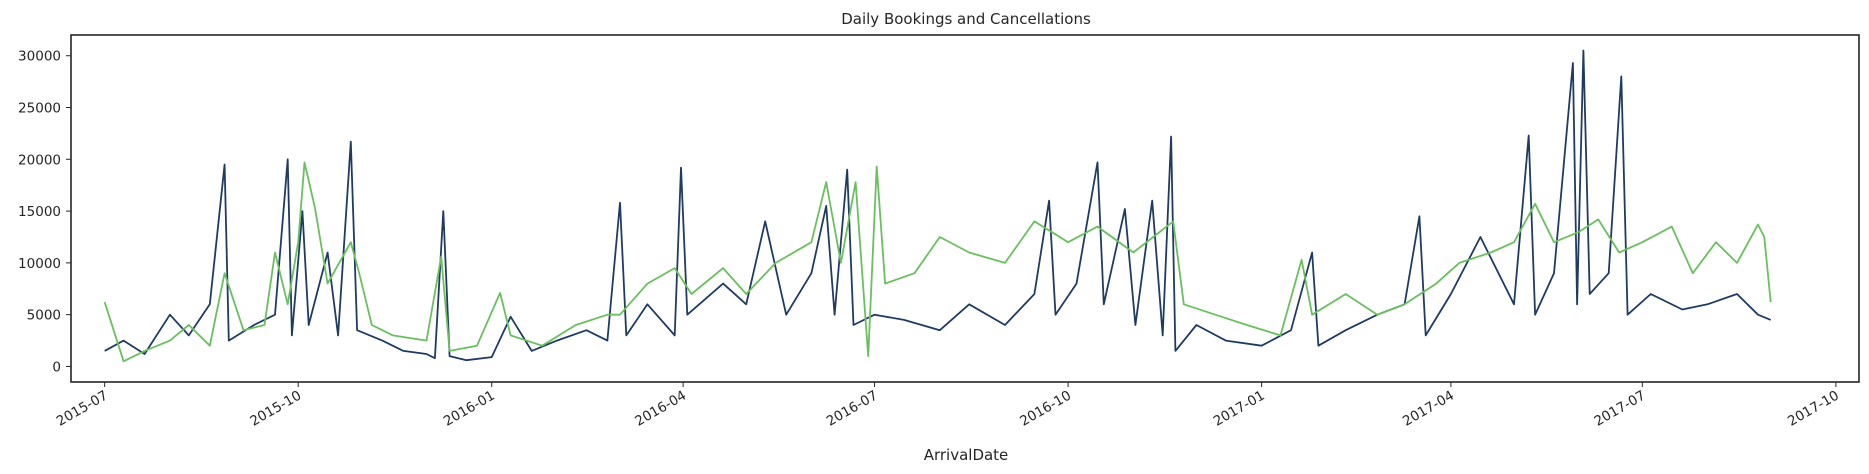  Describe the element at coordinates (39, 160) in the screenshot. I see `y-tick-label: 20000` at that location.